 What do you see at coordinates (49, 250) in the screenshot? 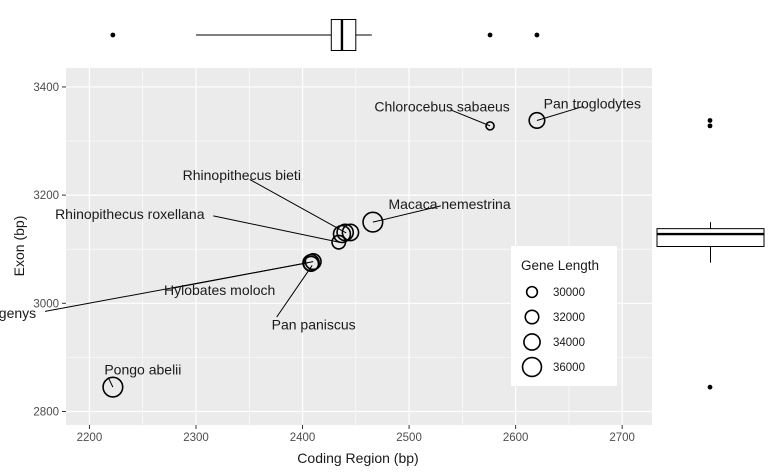
I see `y-axis-ticks: 2800 3000 3200 3400` at bounding box center [49, 250].